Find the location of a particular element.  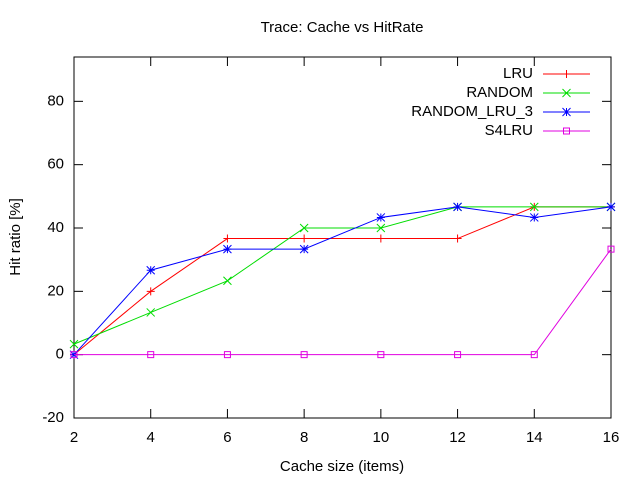

legend-label: RANDOM_LRU_3 is located at coordinates (472, 111).